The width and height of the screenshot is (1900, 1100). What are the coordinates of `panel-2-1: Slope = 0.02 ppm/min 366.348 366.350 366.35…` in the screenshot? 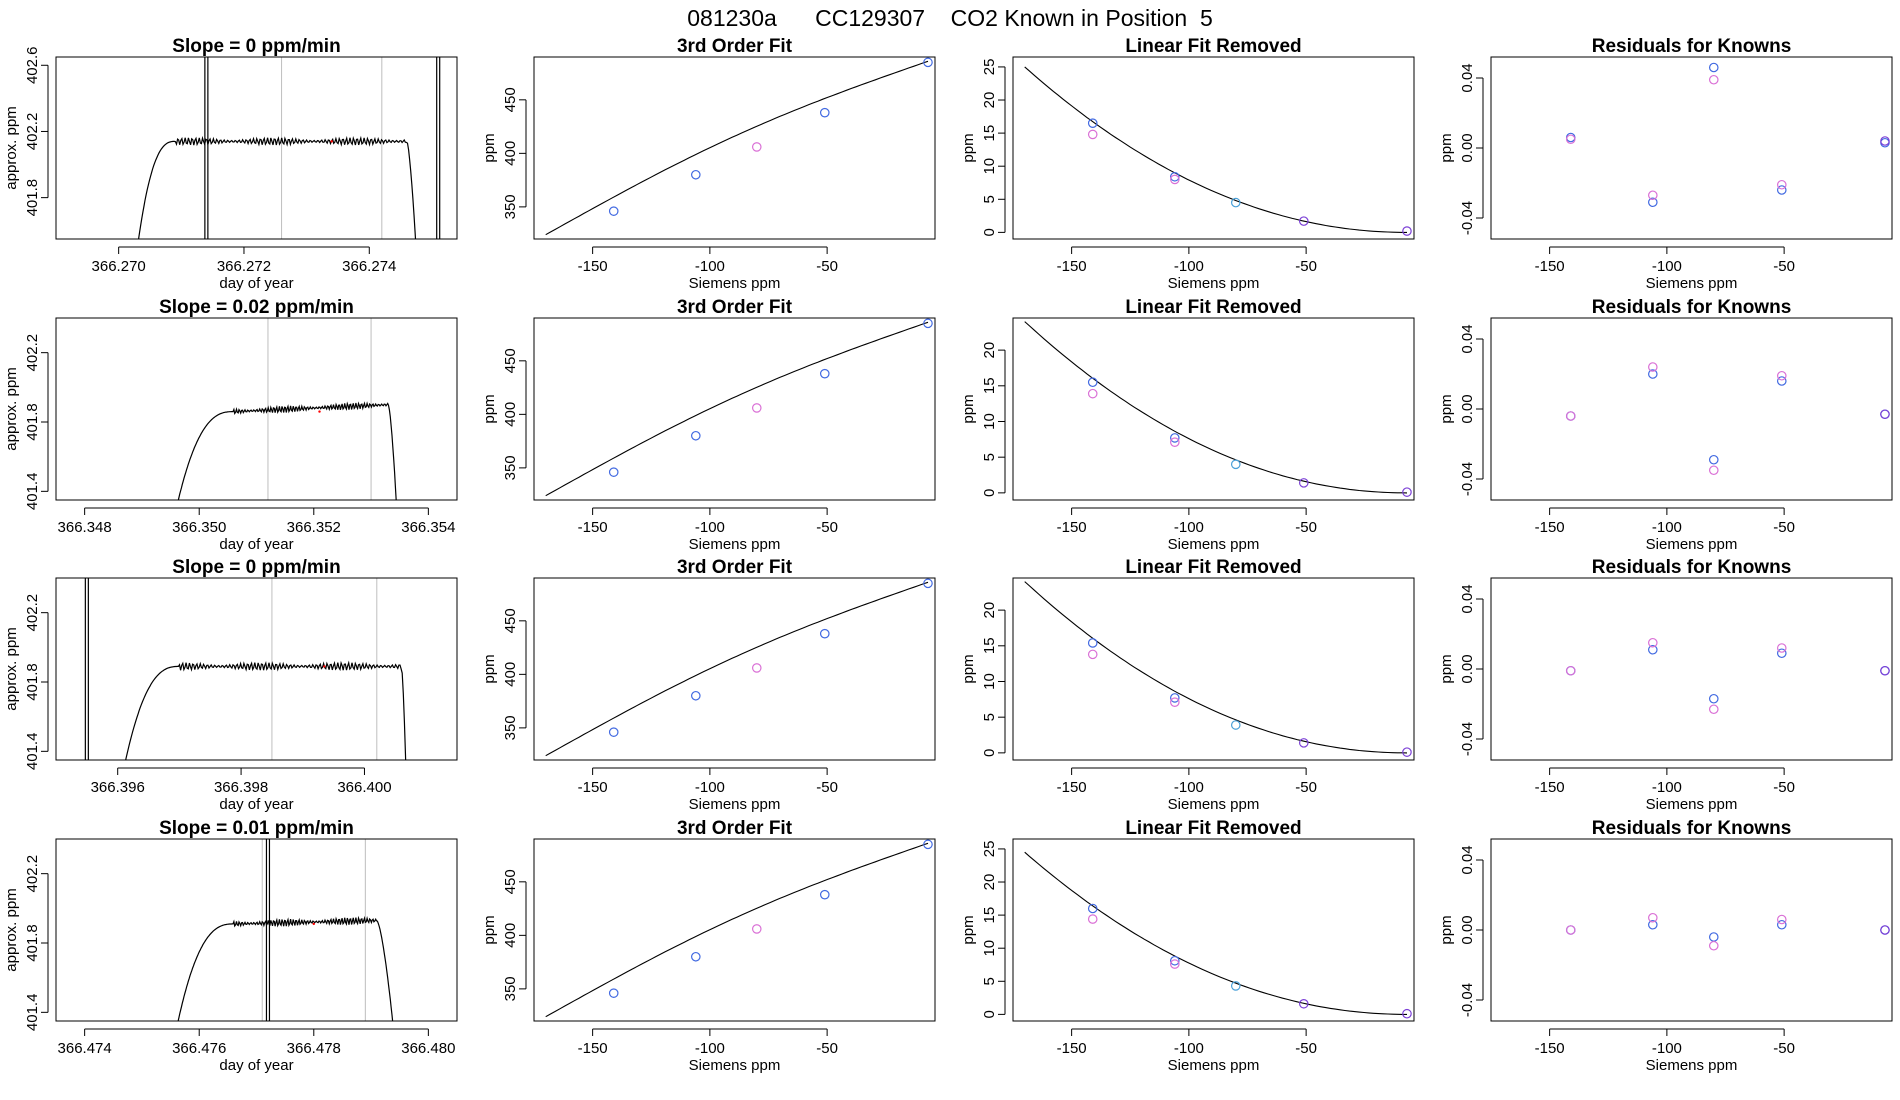 It's located at (230, 425).